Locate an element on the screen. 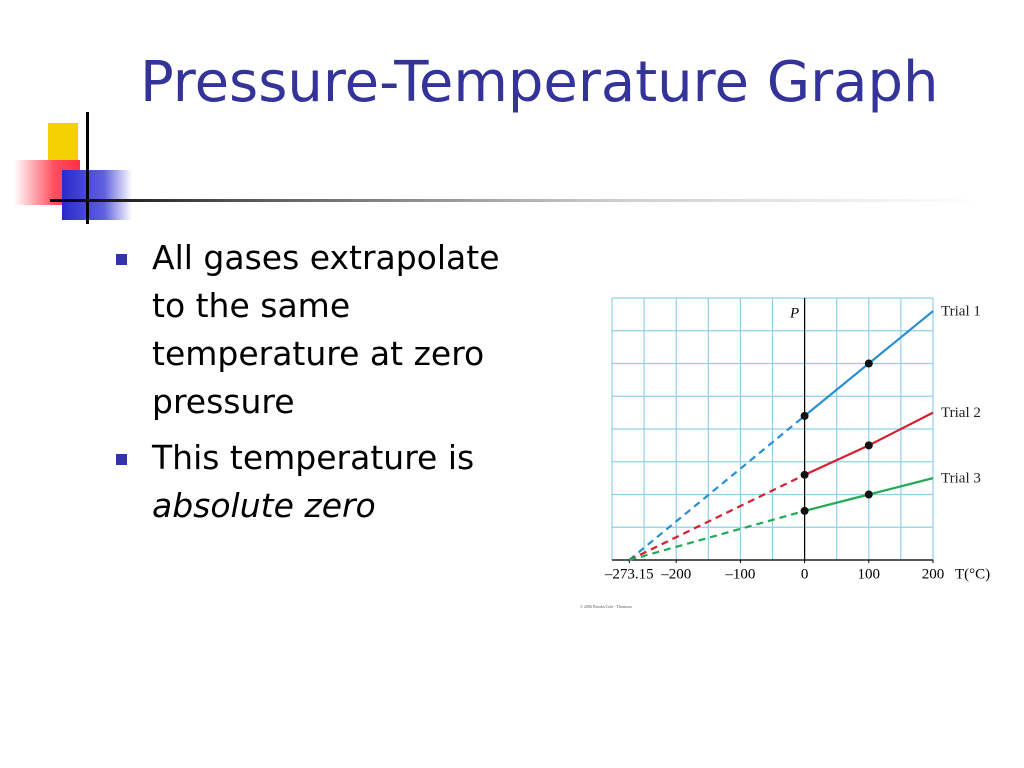 The image size is (1024, 768). x-tick-label: 200 is located at coordinates (933, 574).